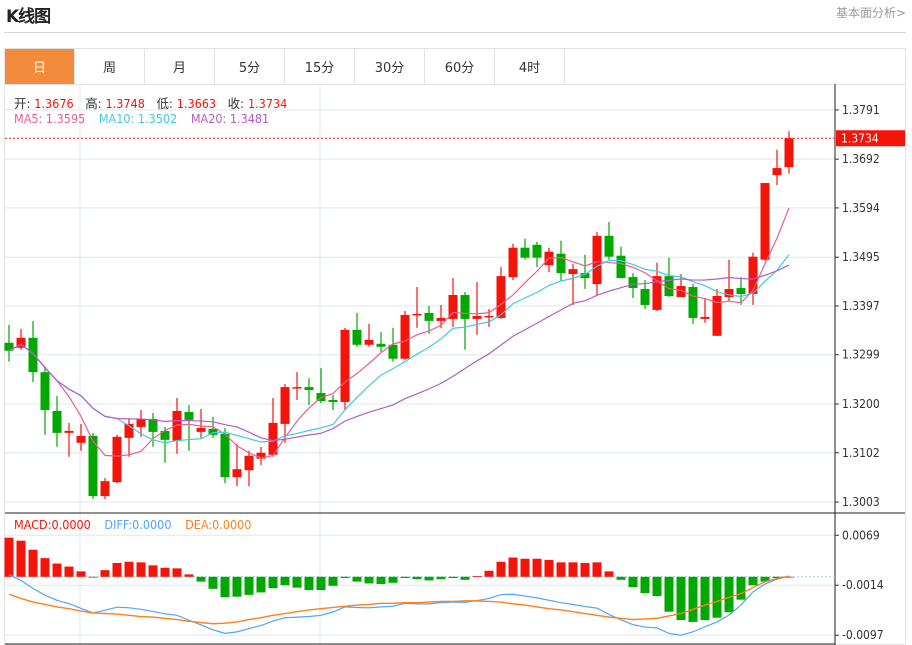  I want to click on price-axis-label: 1.3299, so click(861, 355).